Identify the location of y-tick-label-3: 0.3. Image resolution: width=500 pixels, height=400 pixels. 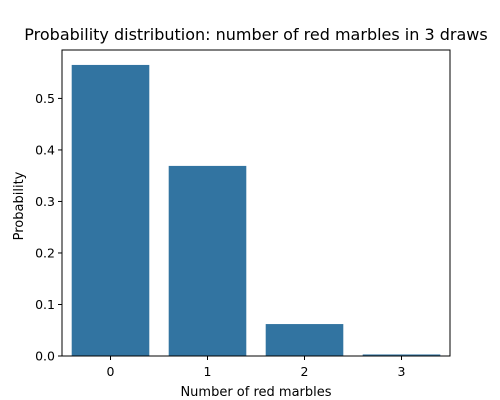
(45, 201).